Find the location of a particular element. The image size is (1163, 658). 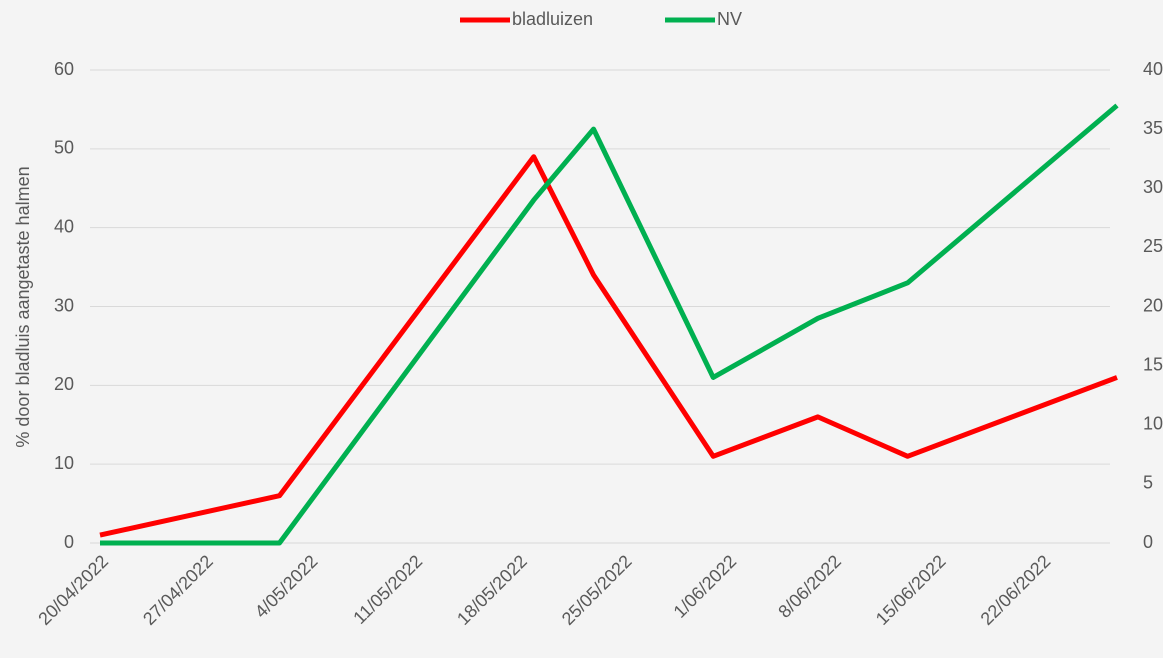

x-tick-label: 11/05/2022 is located at coordinates (387, 589).